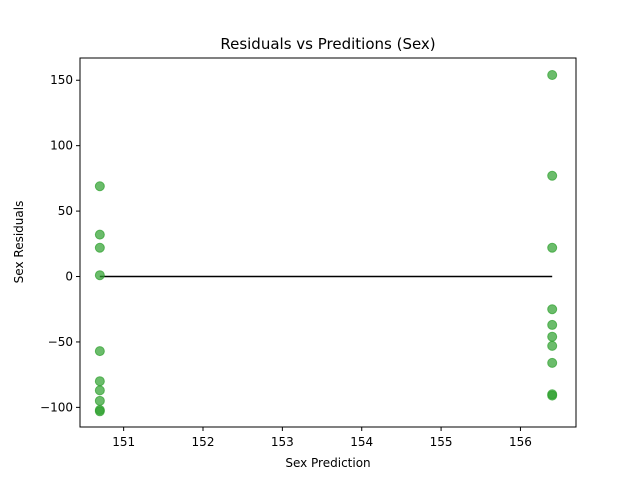 This screenshot has height=480, width=640. What do you see at coordinates (441, 442) in the screenshot?
I see `x-tick-label: 155` at bounding box center [441, 442].